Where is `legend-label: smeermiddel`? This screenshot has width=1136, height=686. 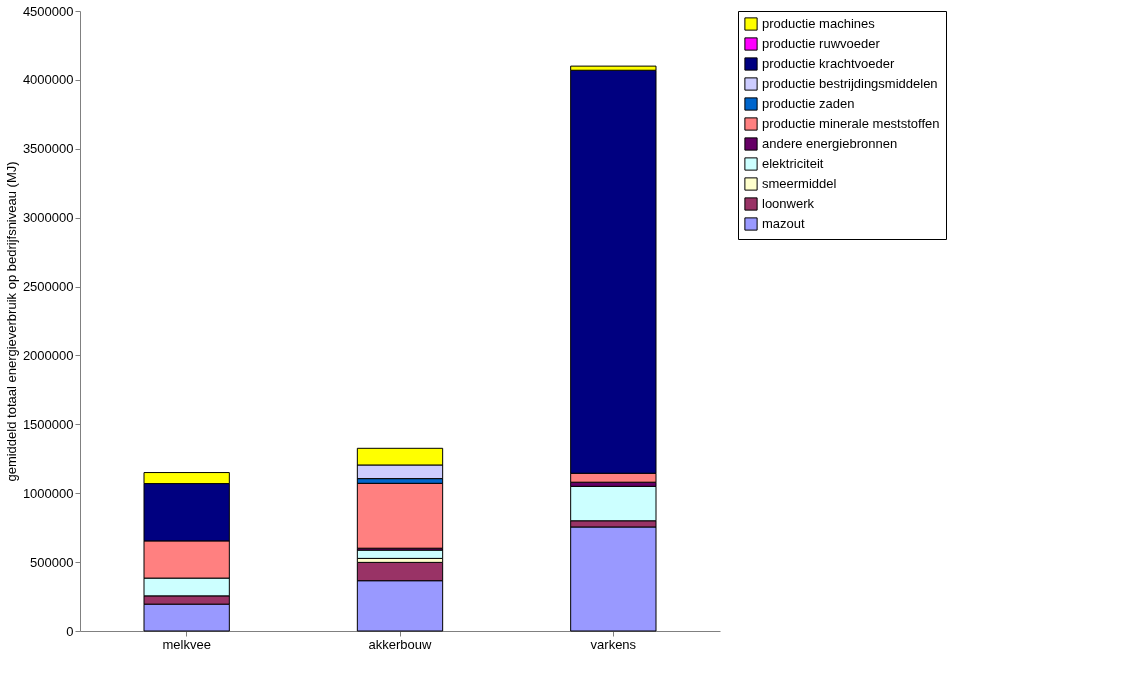
legend-label: smeermiddel is located at coordinates (799, 183).